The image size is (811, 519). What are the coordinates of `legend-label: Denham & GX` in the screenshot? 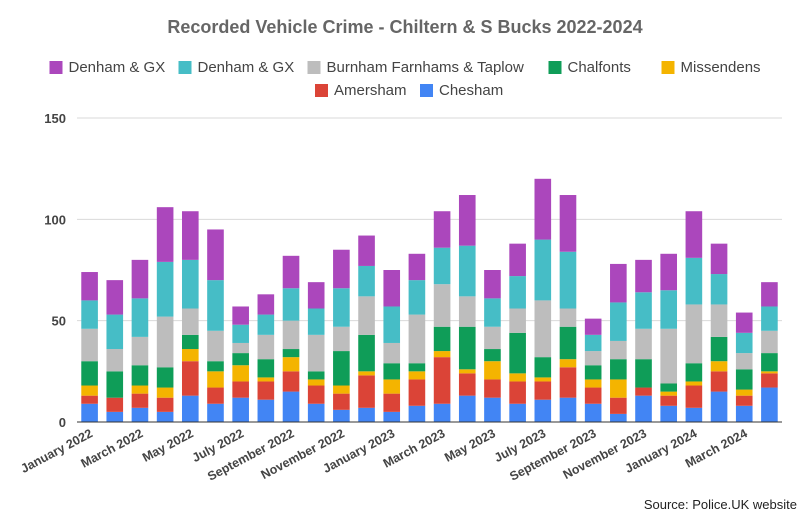 It's located at (117, 67).